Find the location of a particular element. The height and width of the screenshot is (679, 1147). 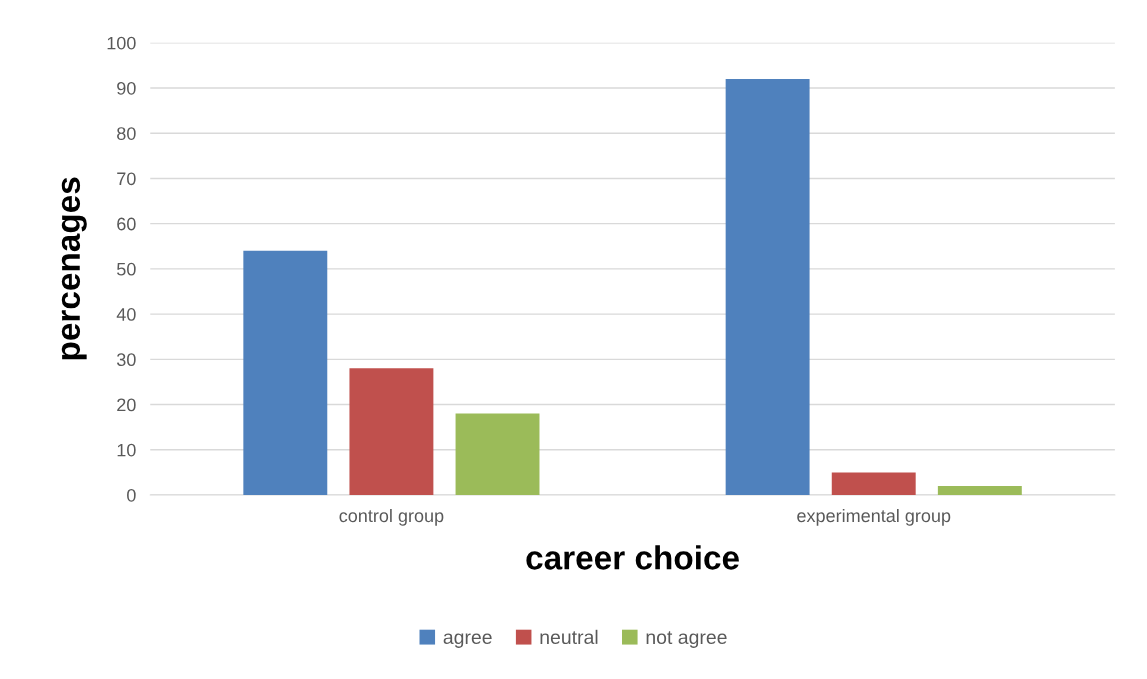

y-tick-label: 70 is located at coordinates (126, 179).